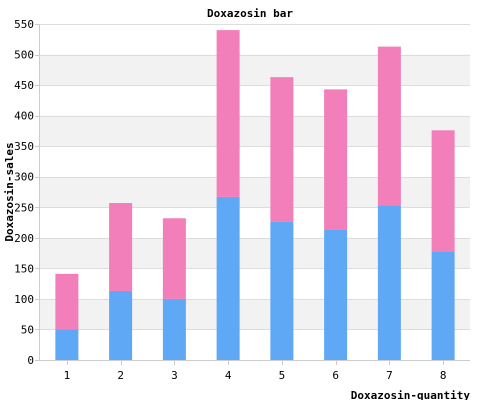 Image resolution: width=500 pixels, height=400 pixels. I want to click on y-tick-label: 550, so click(24, 24).